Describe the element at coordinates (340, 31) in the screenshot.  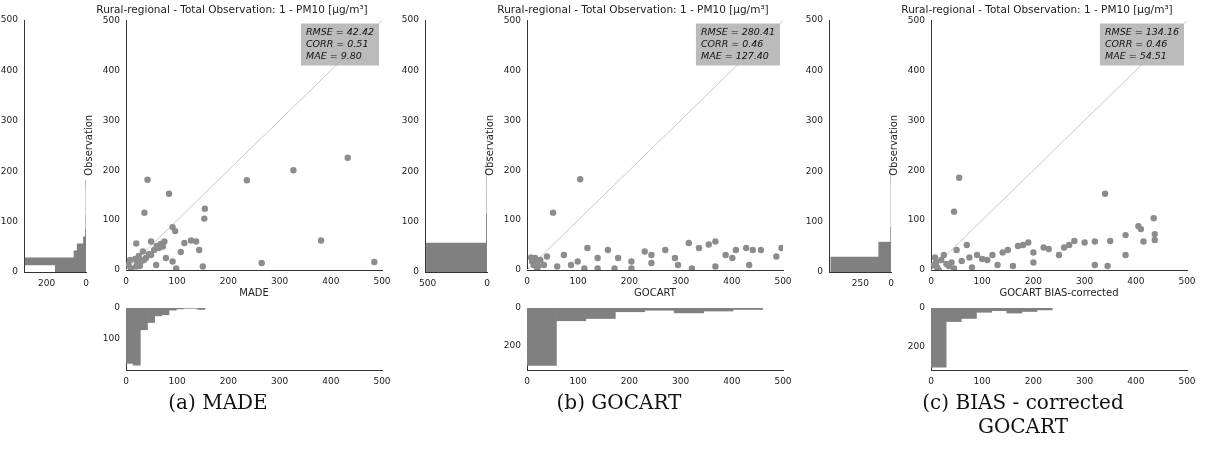
I see `annotation: RMSE = 42.42` at that location.